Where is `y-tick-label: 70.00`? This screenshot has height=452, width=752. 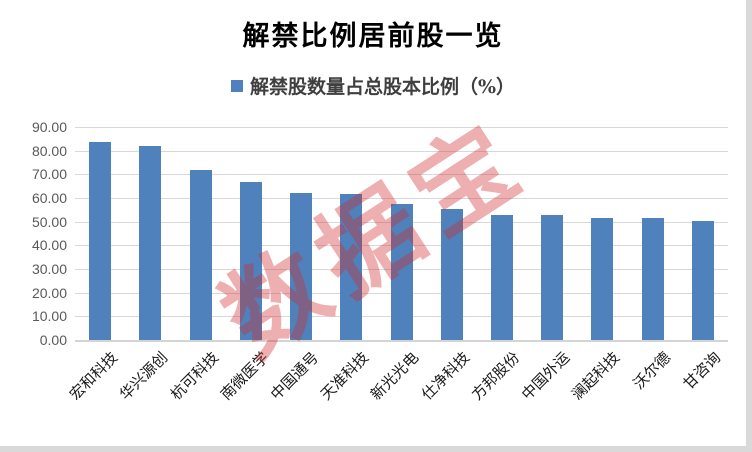 y-tick-label: 70.00 is located at coordinates (49, 174).